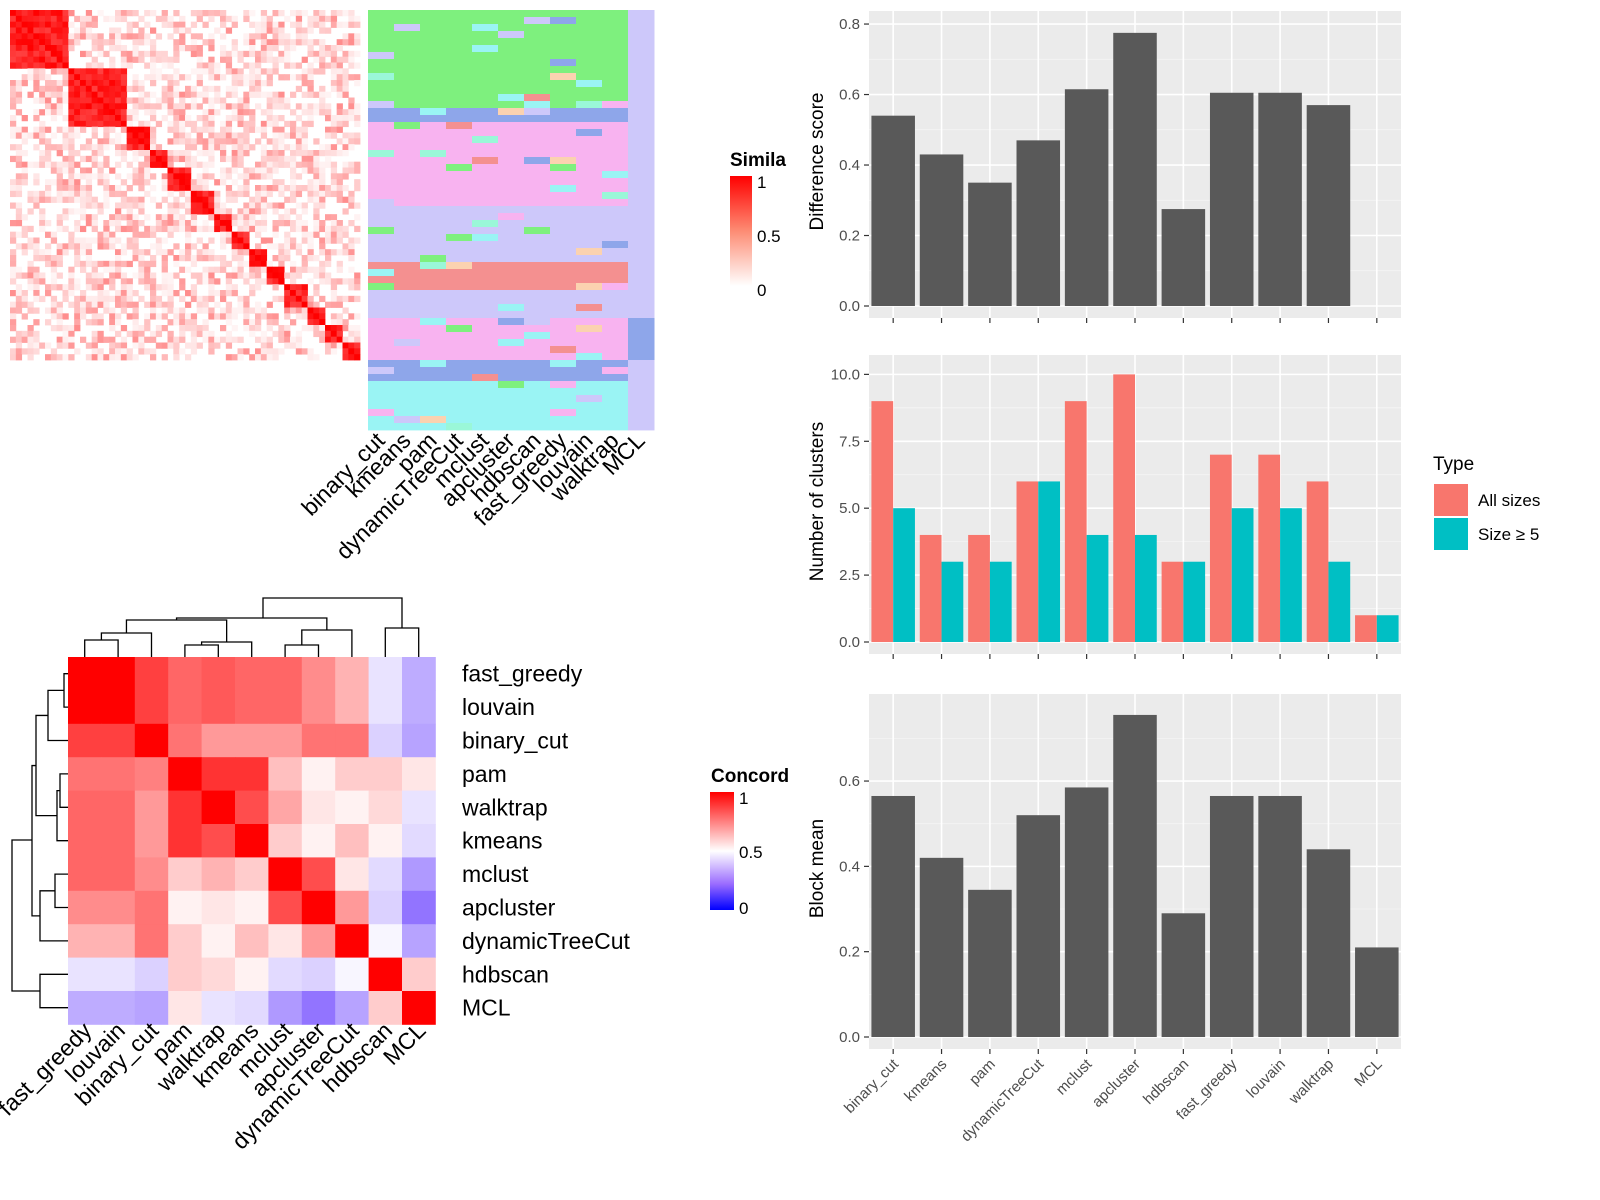  Describe the element at coordinates (849, 306) in the screenshot. I see `y-tick-label: 0.0` at that location.